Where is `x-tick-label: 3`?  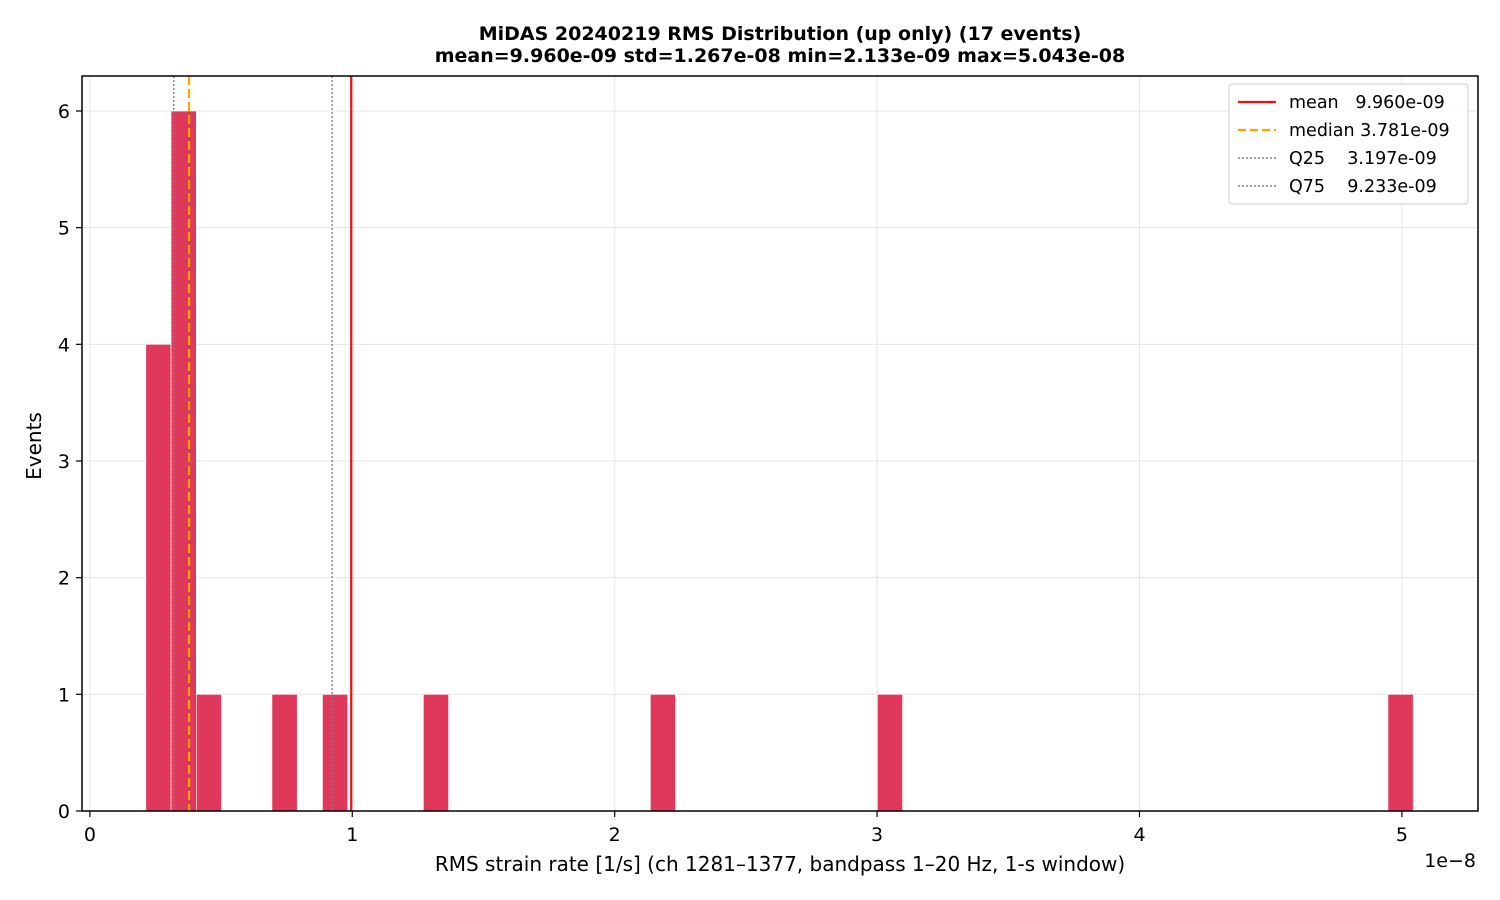 x-tick-label: 3 is located at coordinates (877, 835).